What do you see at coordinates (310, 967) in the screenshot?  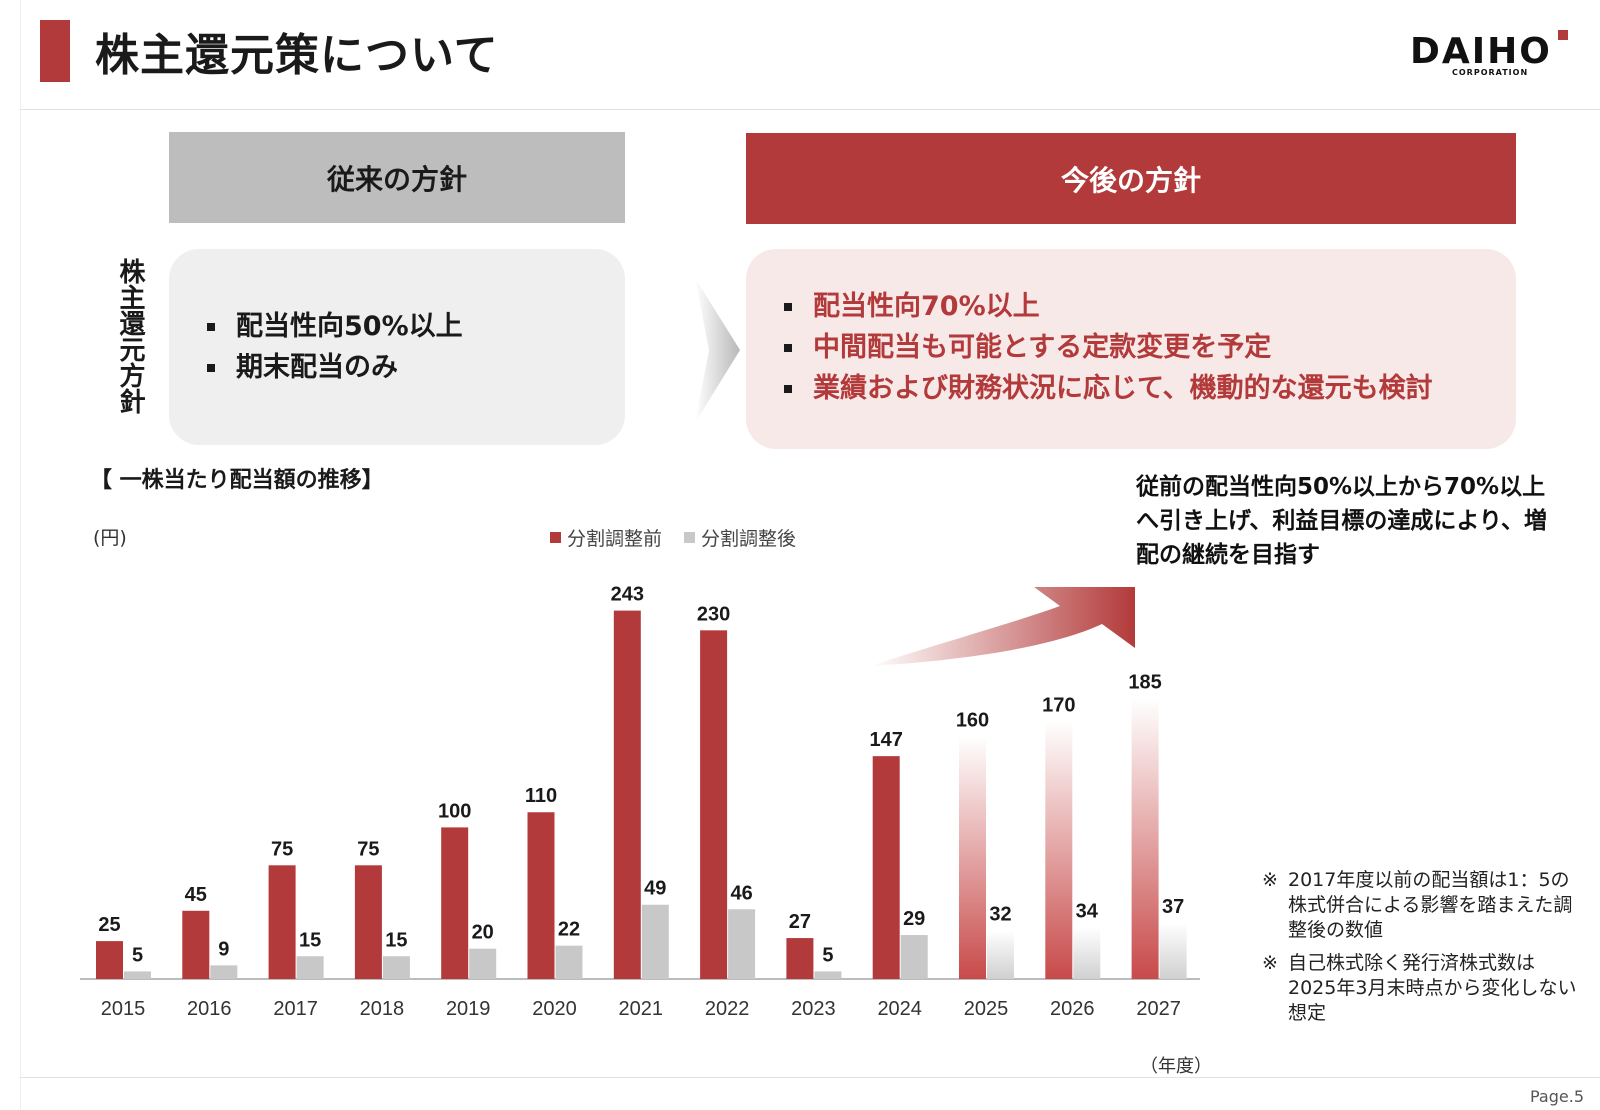 I see `bar-2017-after` at bounding box center [310, 967].